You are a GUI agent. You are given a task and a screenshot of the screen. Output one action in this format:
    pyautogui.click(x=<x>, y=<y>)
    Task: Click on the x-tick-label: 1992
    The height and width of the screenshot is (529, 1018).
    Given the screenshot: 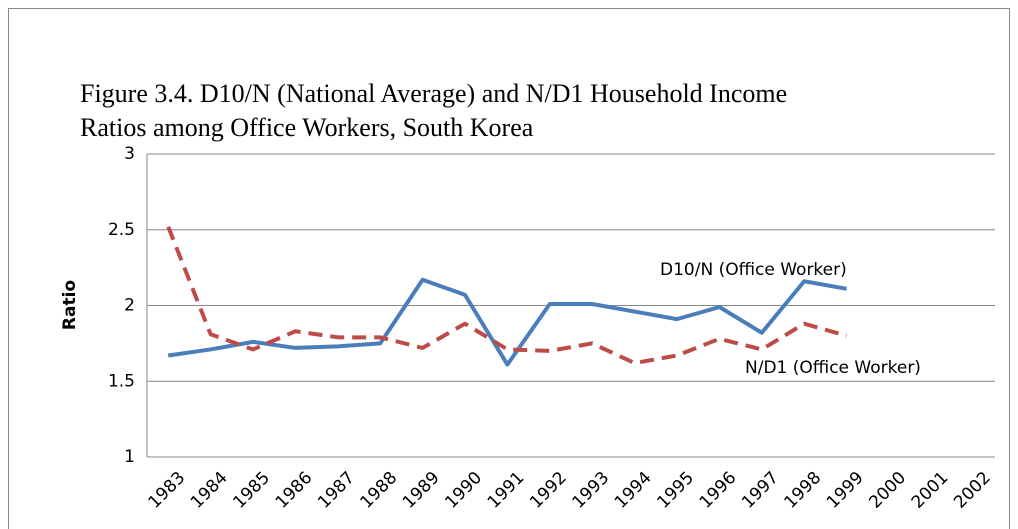 What is the action you would take?
    pyautogui.click(x=548, y=490)
    